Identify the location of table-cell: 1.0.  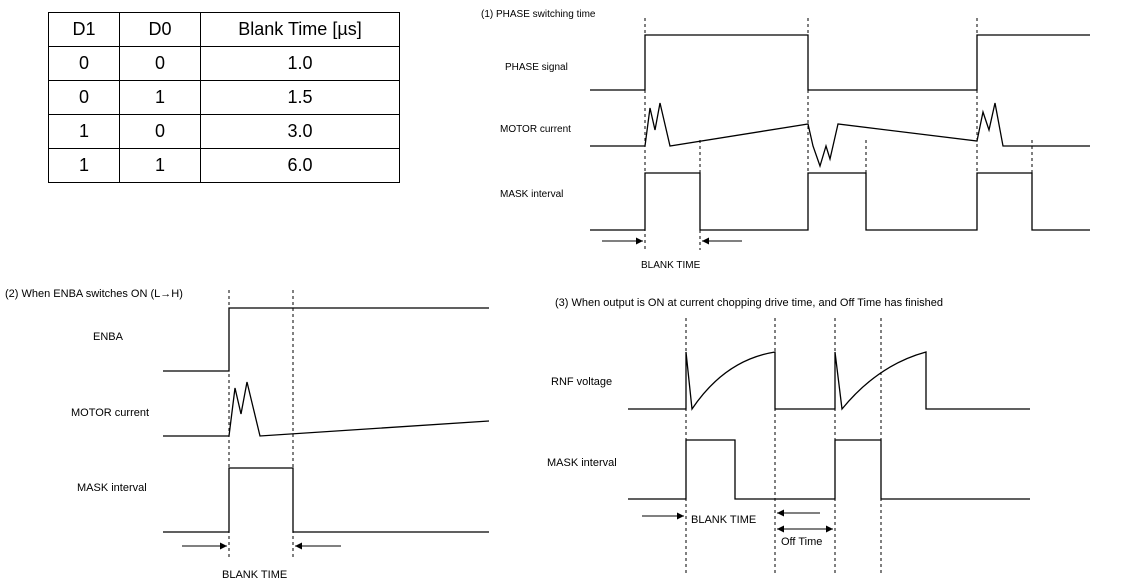
(300, 63).